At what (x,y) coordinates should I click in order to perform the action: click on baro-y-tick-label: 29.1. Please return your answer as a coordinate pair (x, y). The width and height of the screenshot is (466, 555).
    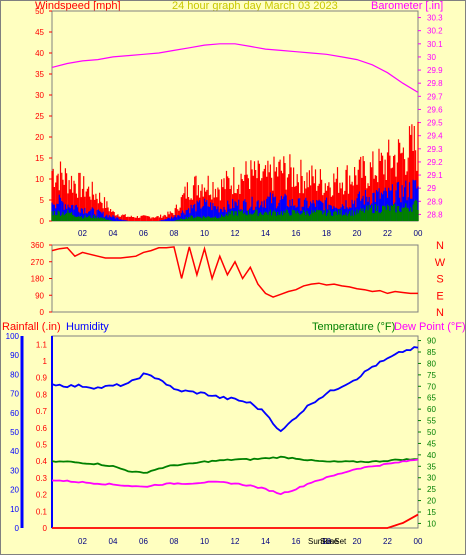
    Looking at the image, I should click on (435, 175).